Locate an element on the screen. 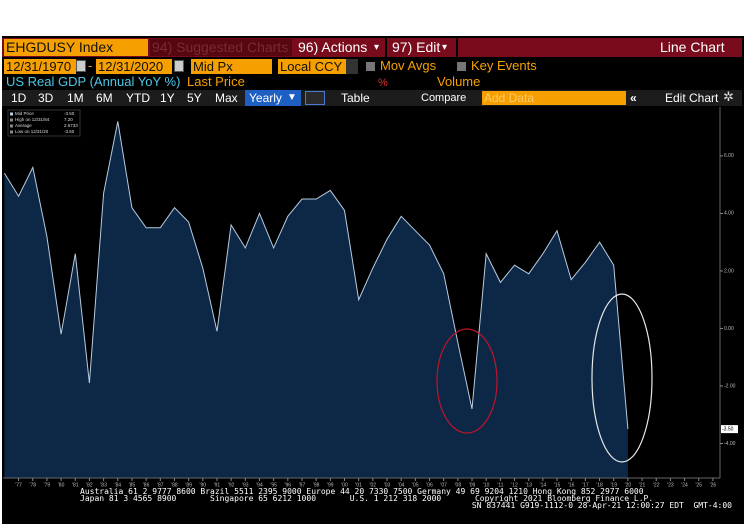 The image size is (746, 528). x-tick-label: '80 is located at coordinates (61, 485).